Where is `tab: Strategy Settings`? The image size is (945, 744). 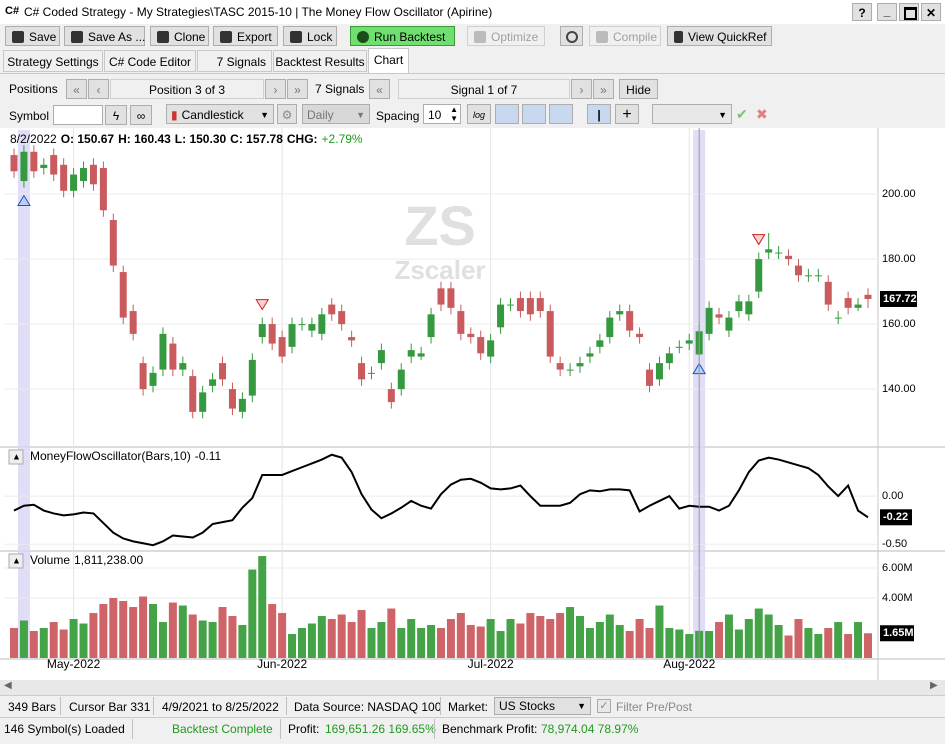
tab: Strategy Settings is located at coordinates (53, 61).